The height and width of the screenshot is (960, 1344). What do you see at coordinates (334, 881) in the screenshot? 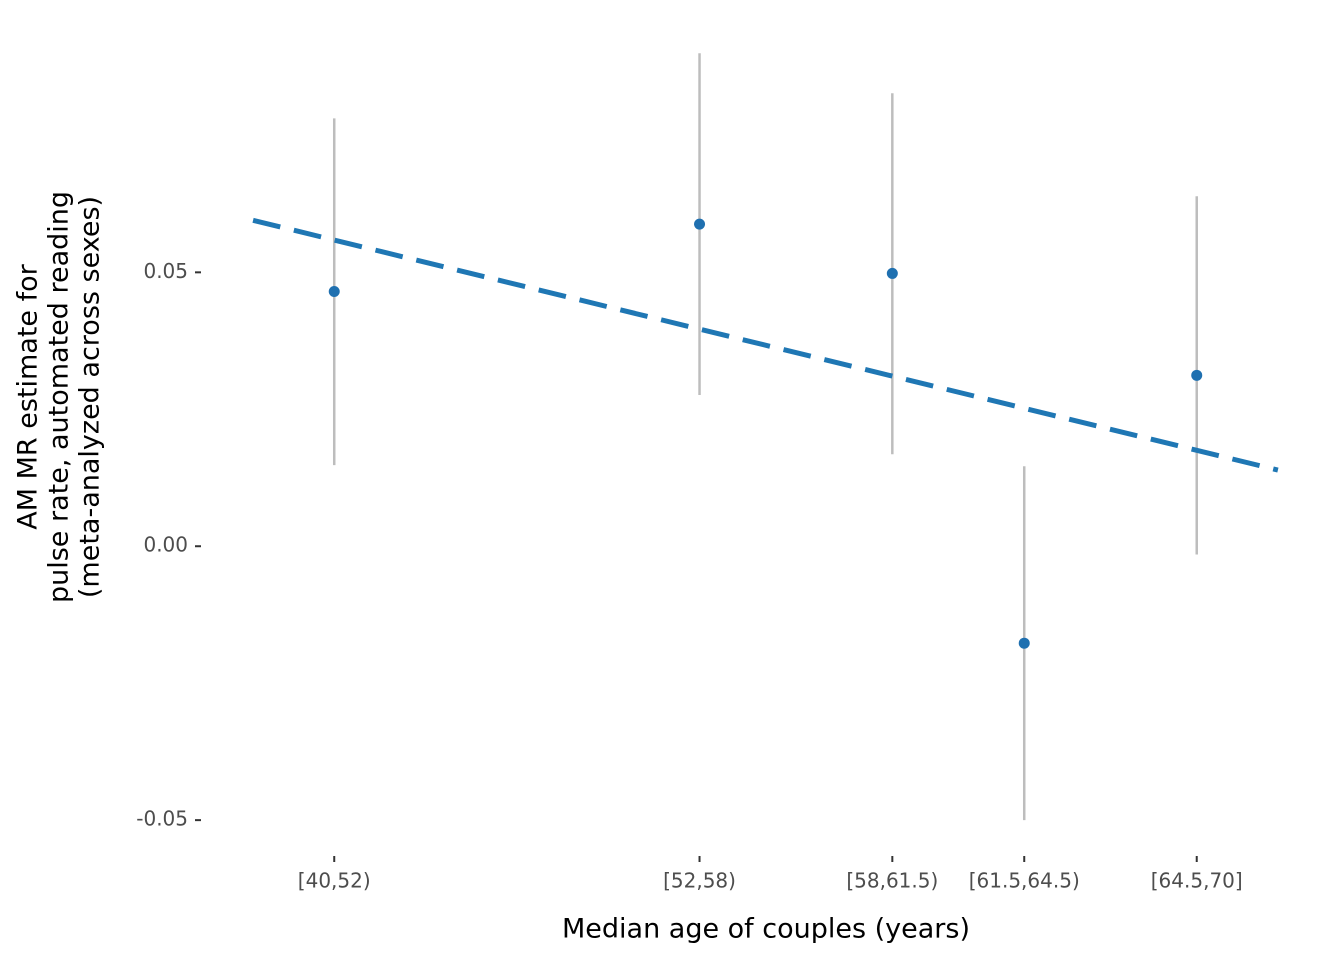
I see `x-tick-label: [40,52)` at bounding box center [334, 881].